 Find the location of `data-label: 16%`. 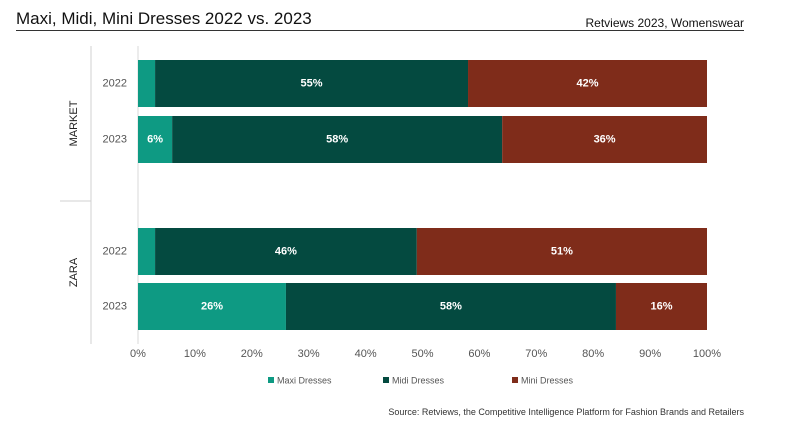

data-label: 16% is located at coordinates (661, 306).